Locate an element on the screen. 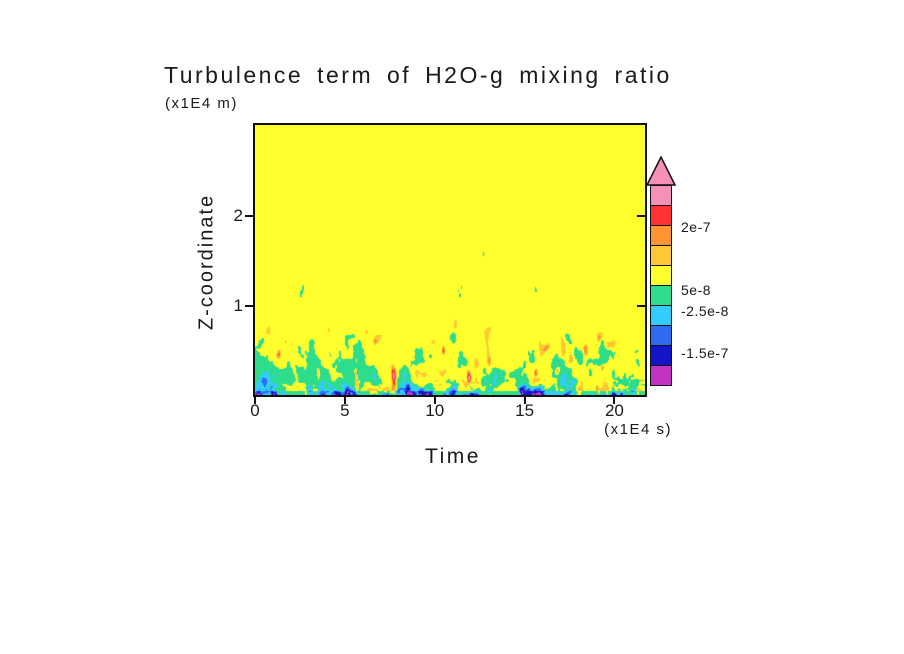 Image resolution: width=904 pixels, height=654 pixels. colorbar is located at coordinates (661, 285).